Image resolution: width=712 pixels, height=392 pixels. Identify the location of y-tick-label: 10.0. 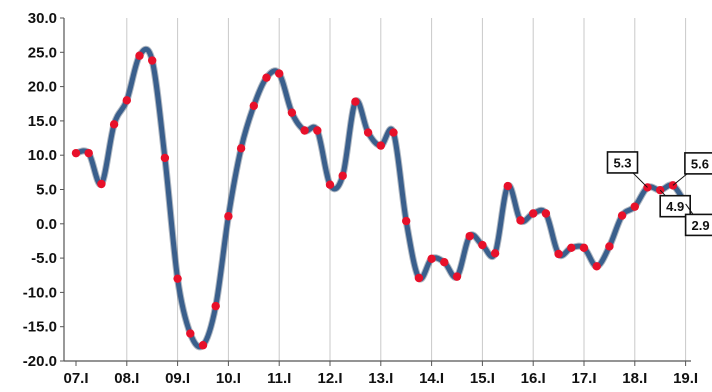
(42, 155).